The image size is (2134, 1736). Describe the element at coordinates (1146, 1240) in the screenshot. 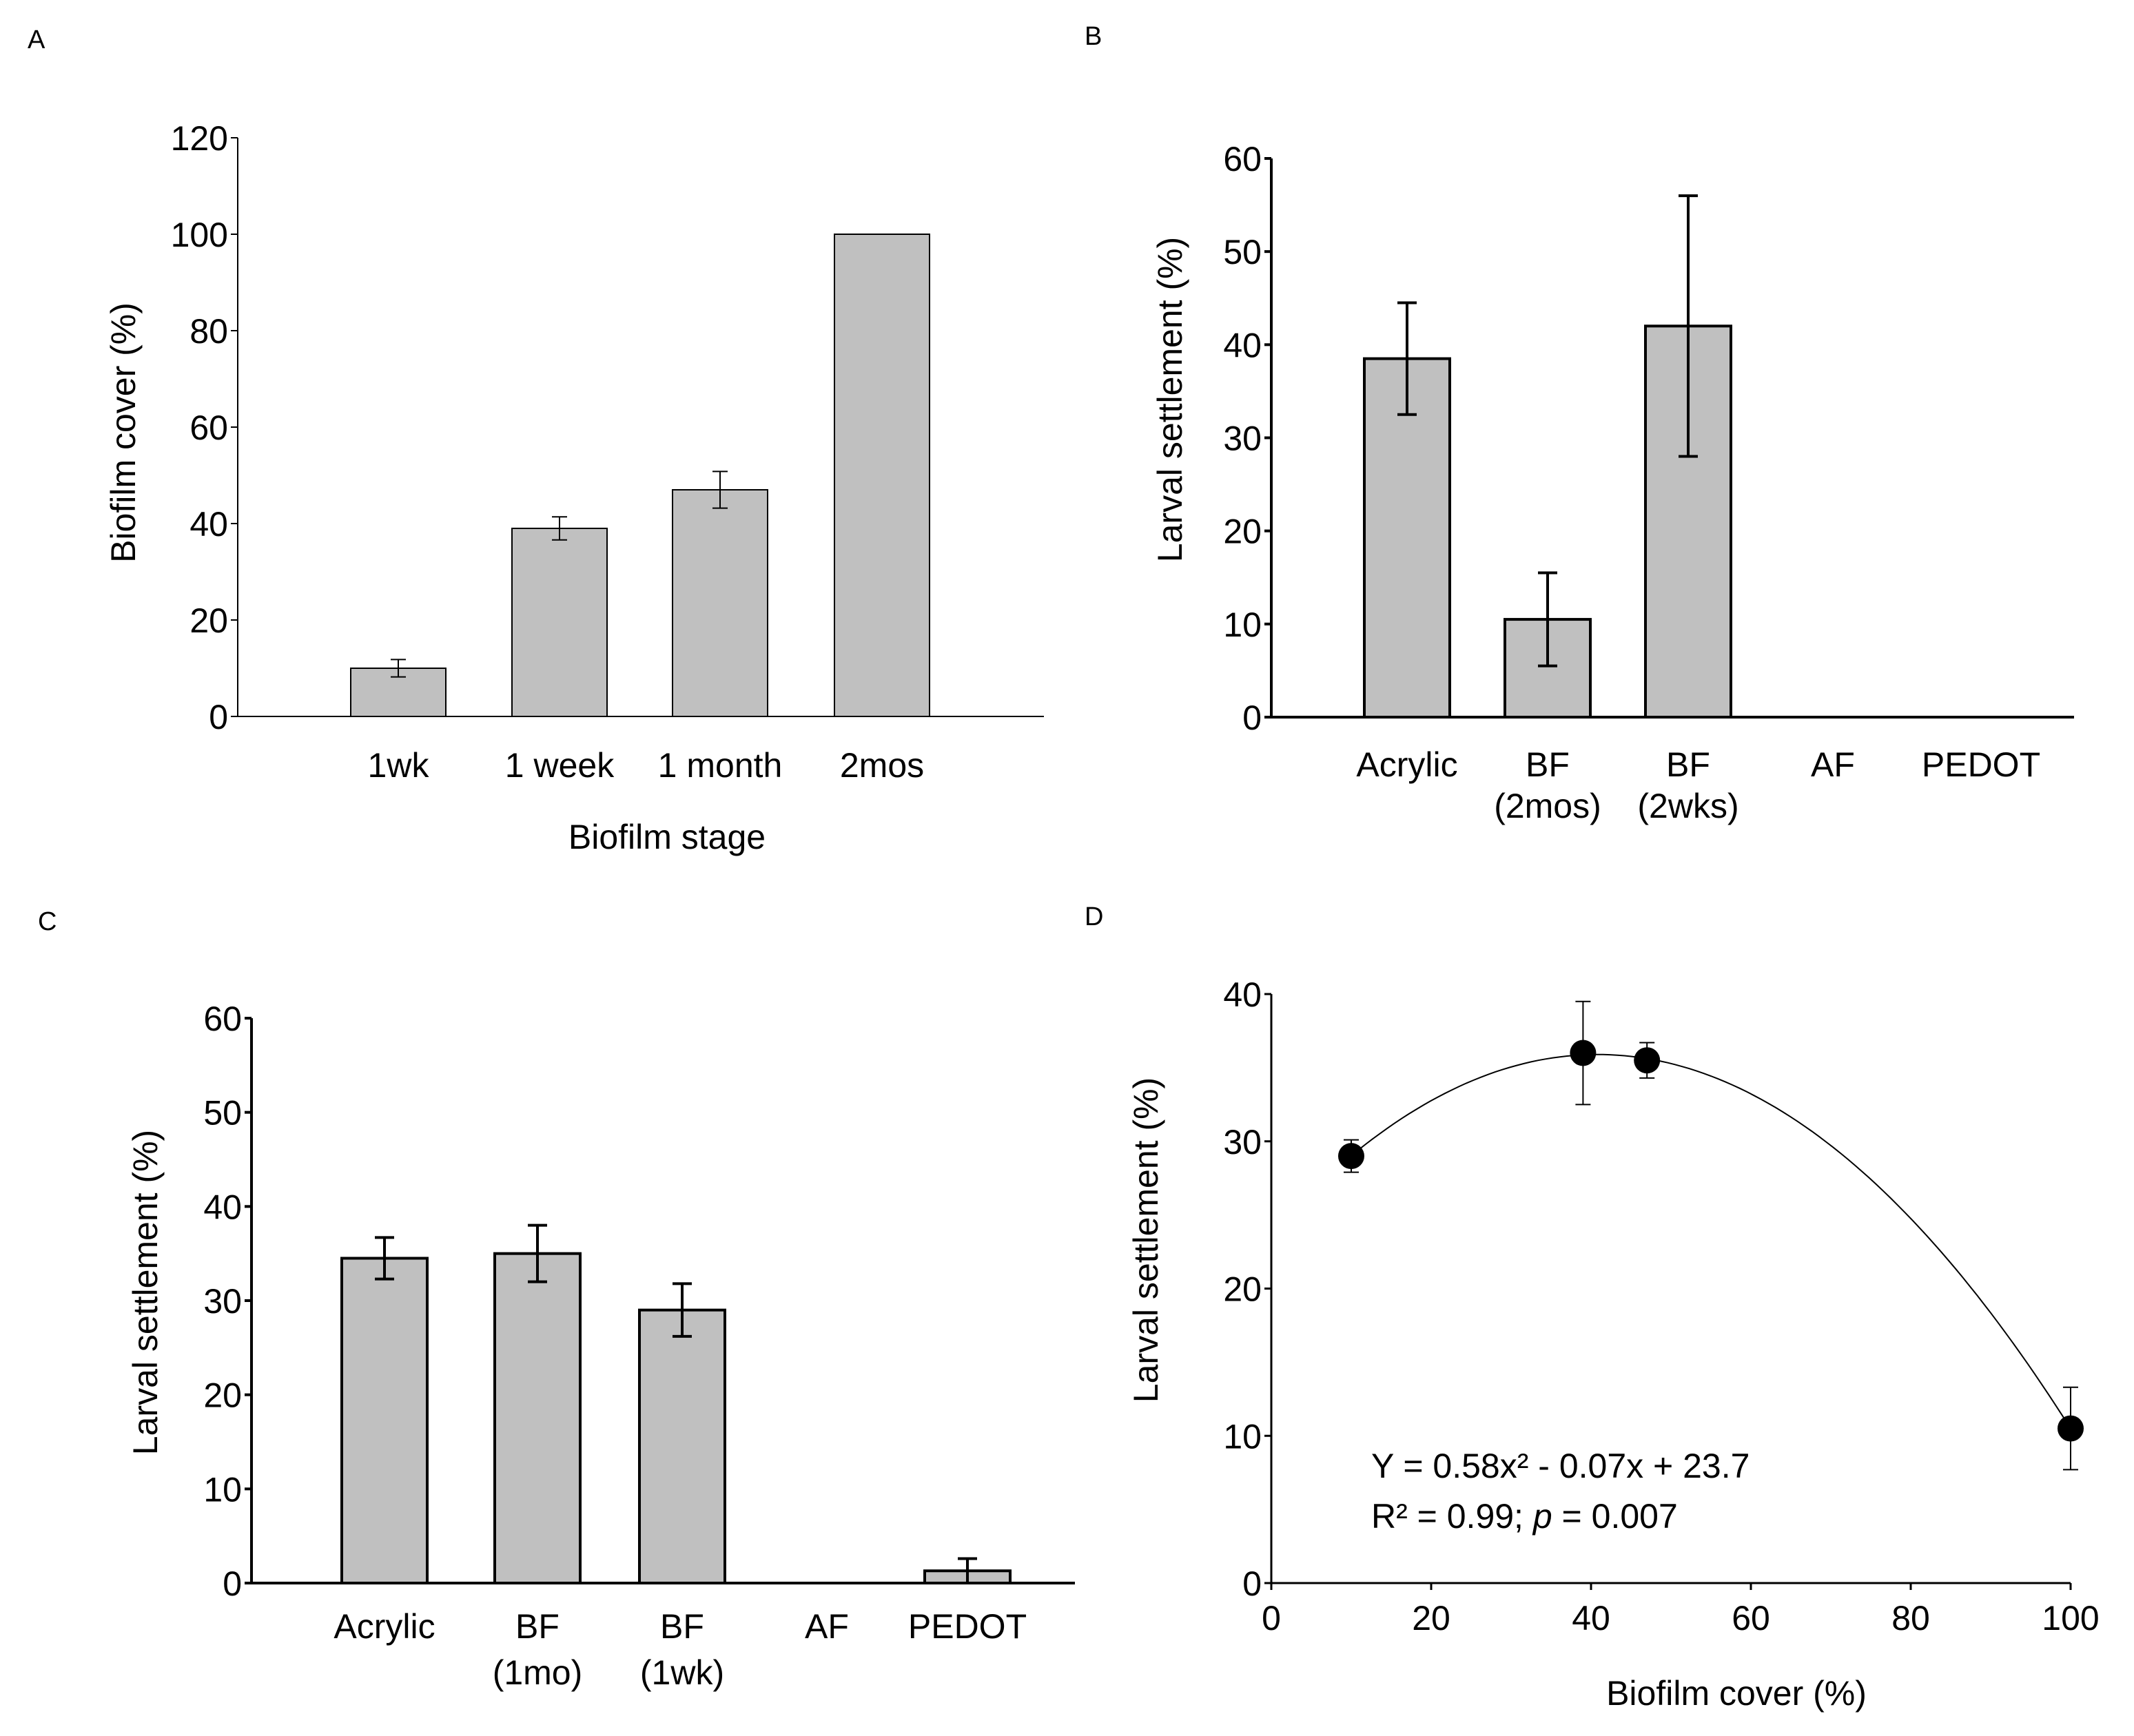

I see `panel-d-y-axis-label: Larval settlement (%)` at that location.